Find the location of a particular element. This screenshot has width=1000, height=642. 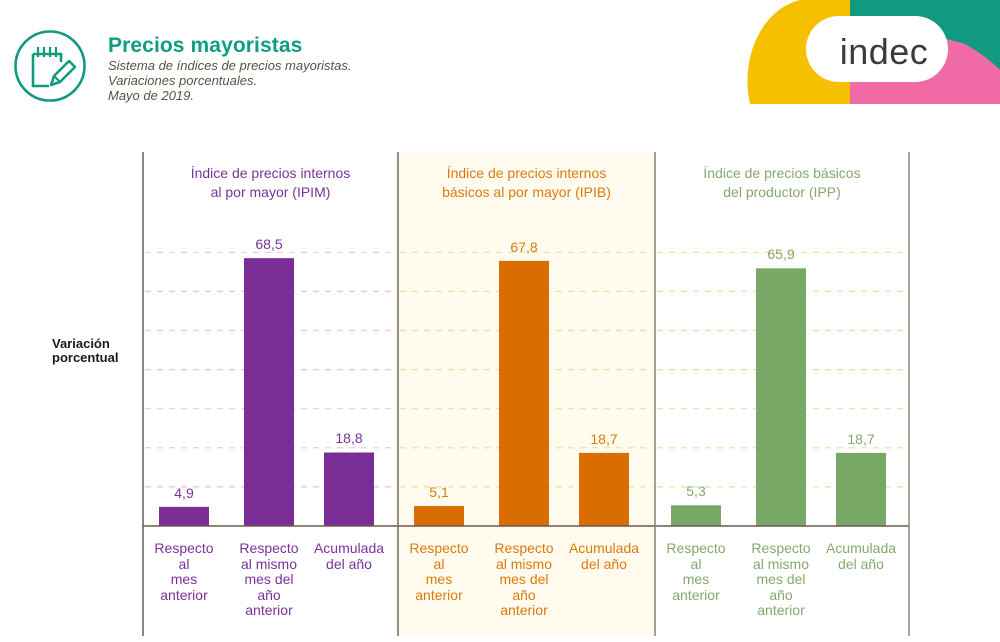

subtitle-line: Mayo de 2019. is located at coordinates (151, 95).